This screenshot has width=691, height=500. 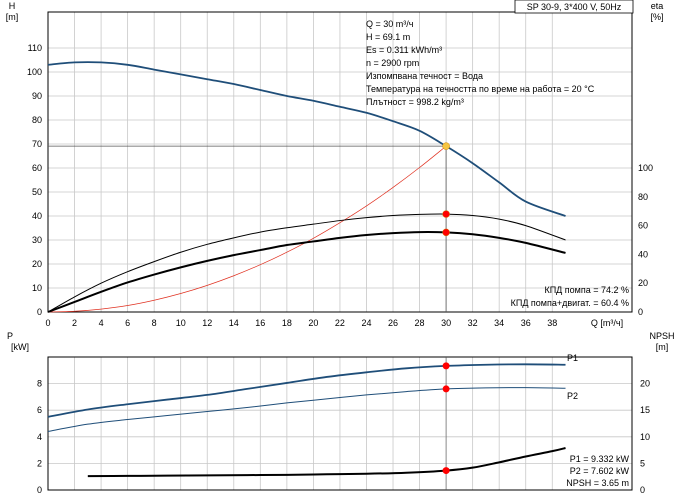 I want to click on y-left-tick-label: 100, so click(x=34, y=72).